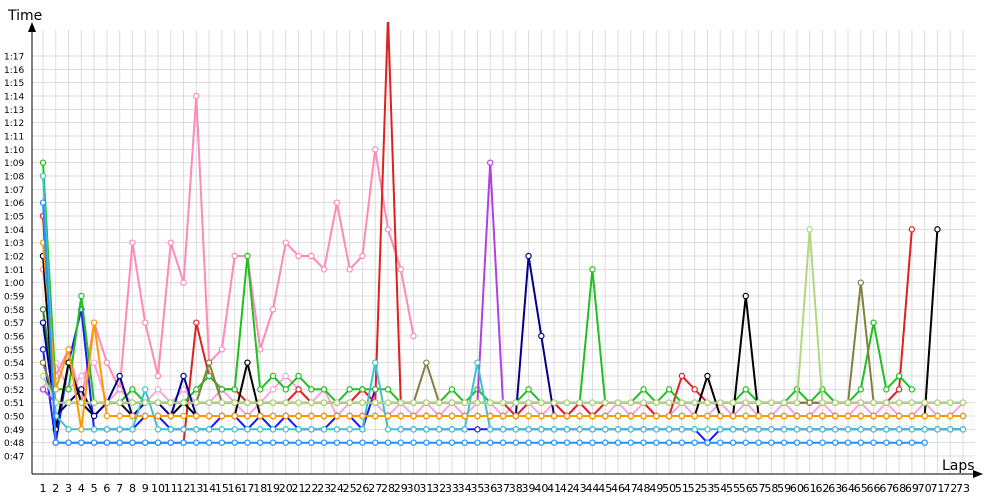  What do you see at coordinates (14, 431) in the screenshot?
I see `y-tick-label: 0:49` at bounding box center [14, 431].